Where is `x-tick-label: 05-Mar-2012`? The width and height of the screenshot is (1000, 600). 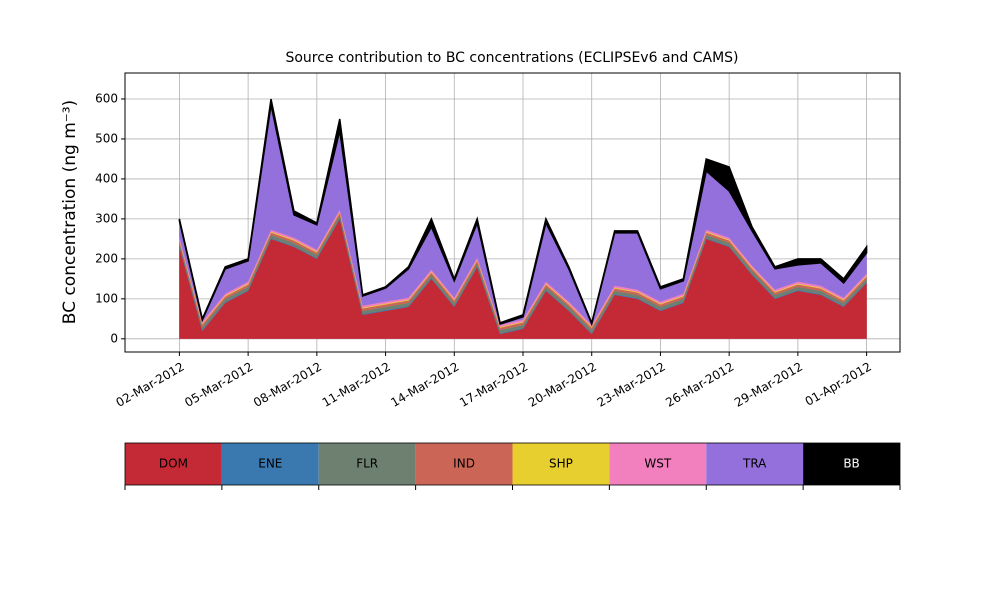
x-tick-label: 05-Mar-2012 is located at coordinates (218, 385).